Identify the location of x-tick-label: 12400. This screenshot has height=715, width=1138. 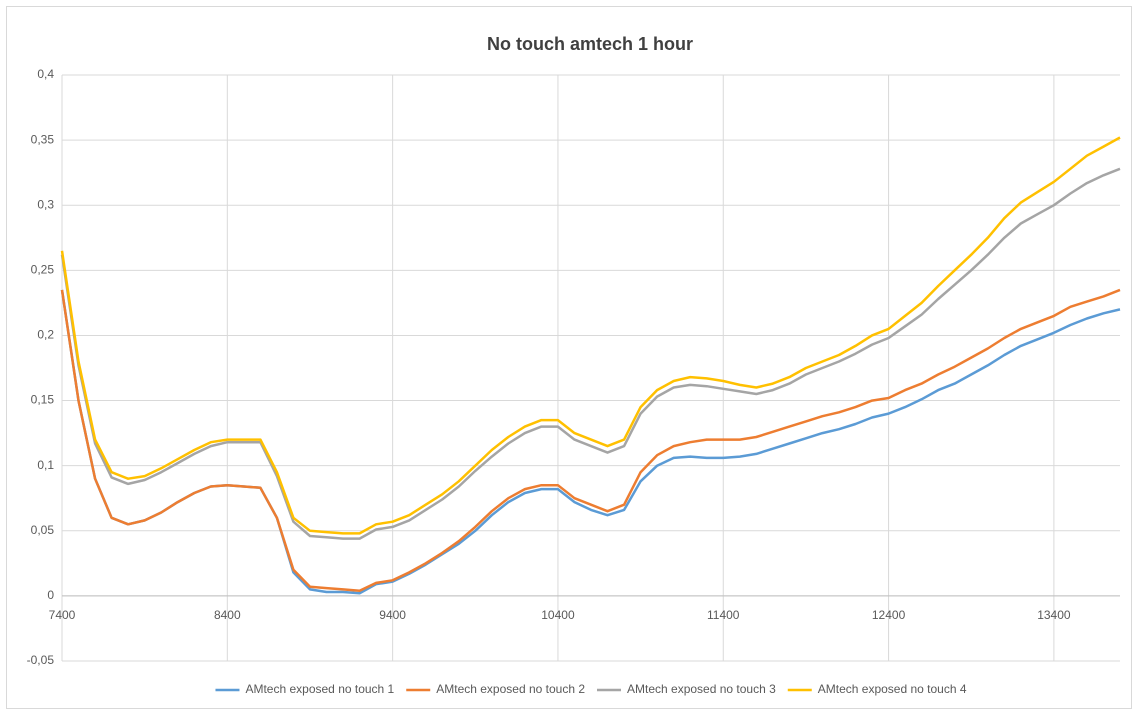
(889, 615).